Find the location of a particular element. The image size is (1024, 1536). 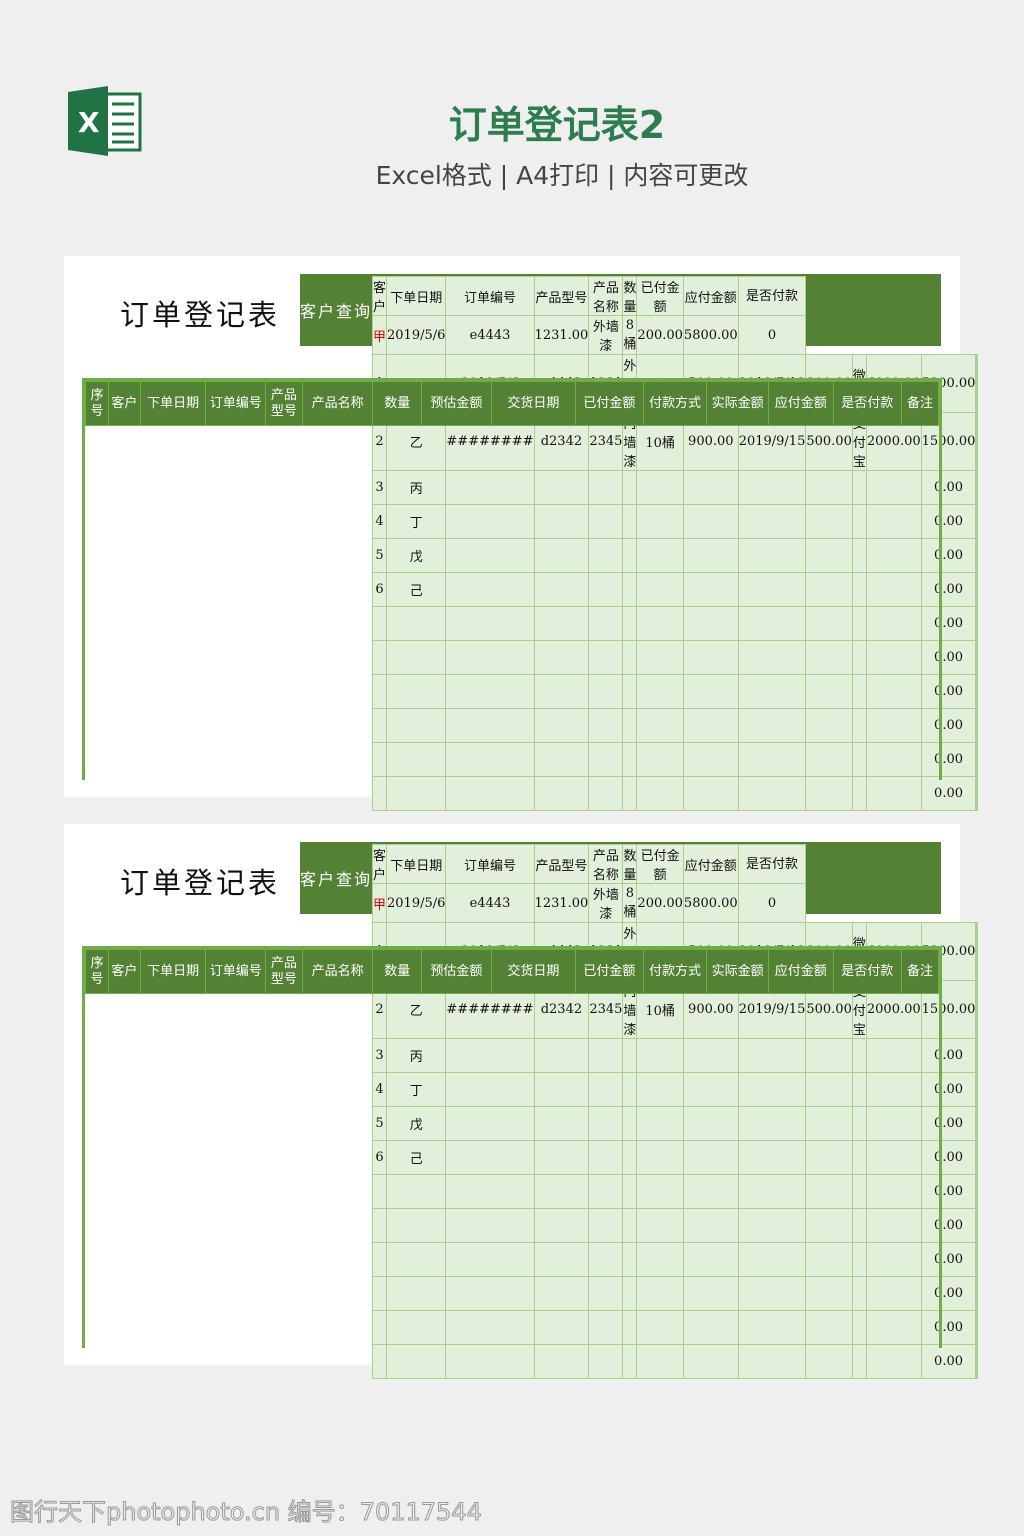

table-cell: 内墙漆 is located at coordinates (630, 441).